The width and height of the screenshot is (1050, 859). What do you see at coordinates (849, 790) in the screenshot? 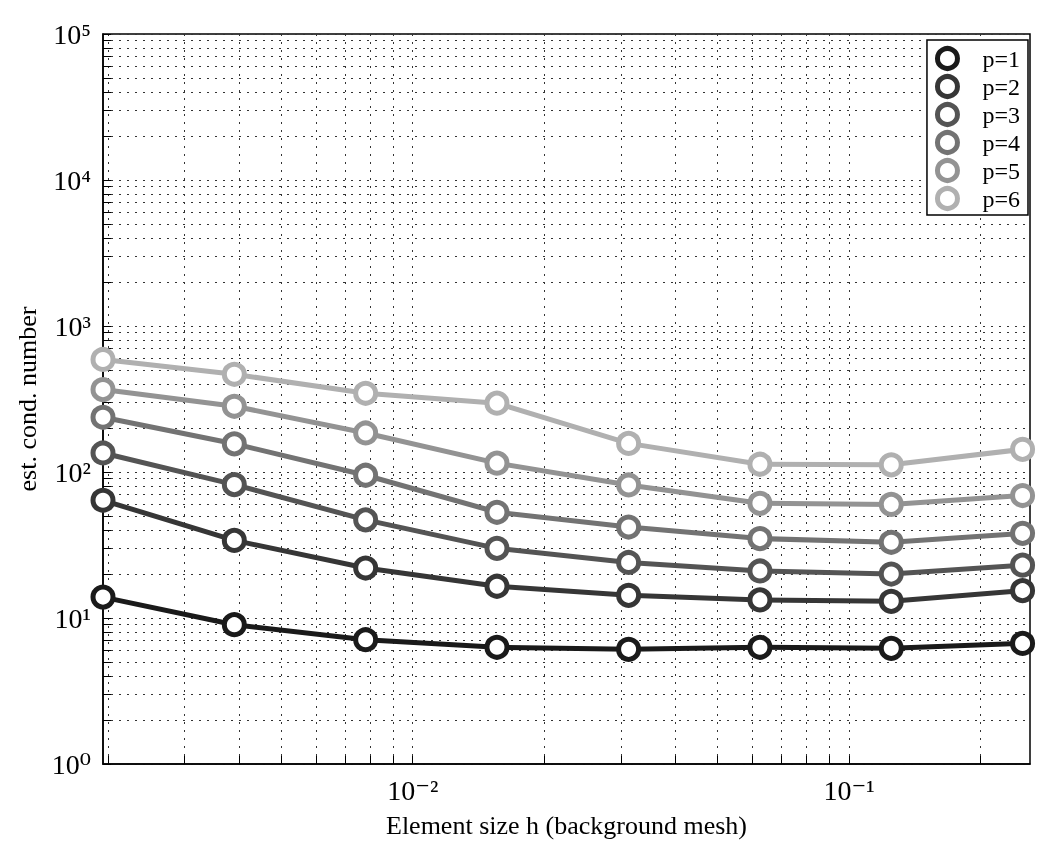
I see `x-tick-label: 10⁻¹` at bounding box center [849, 790].